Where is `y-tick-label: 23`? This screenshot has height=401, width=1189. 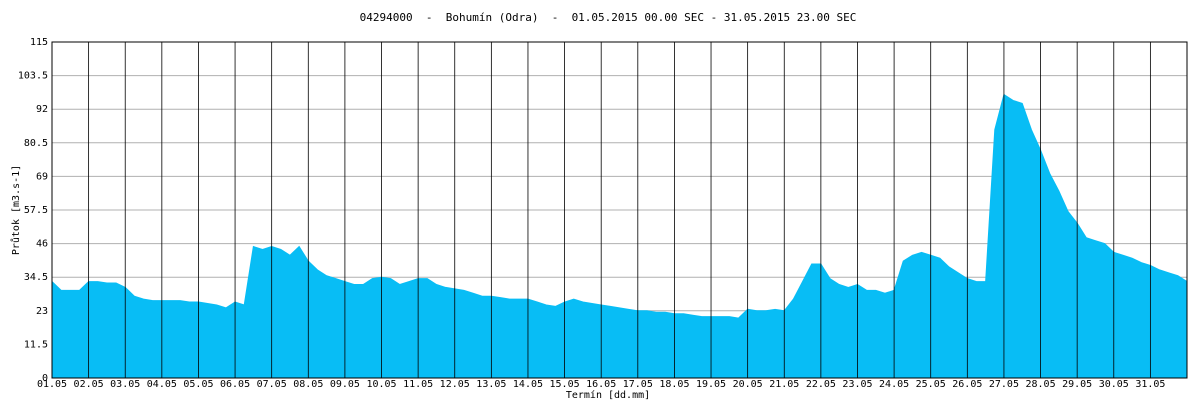
y-tick-label: 23 is located at coordinates (42, 311).